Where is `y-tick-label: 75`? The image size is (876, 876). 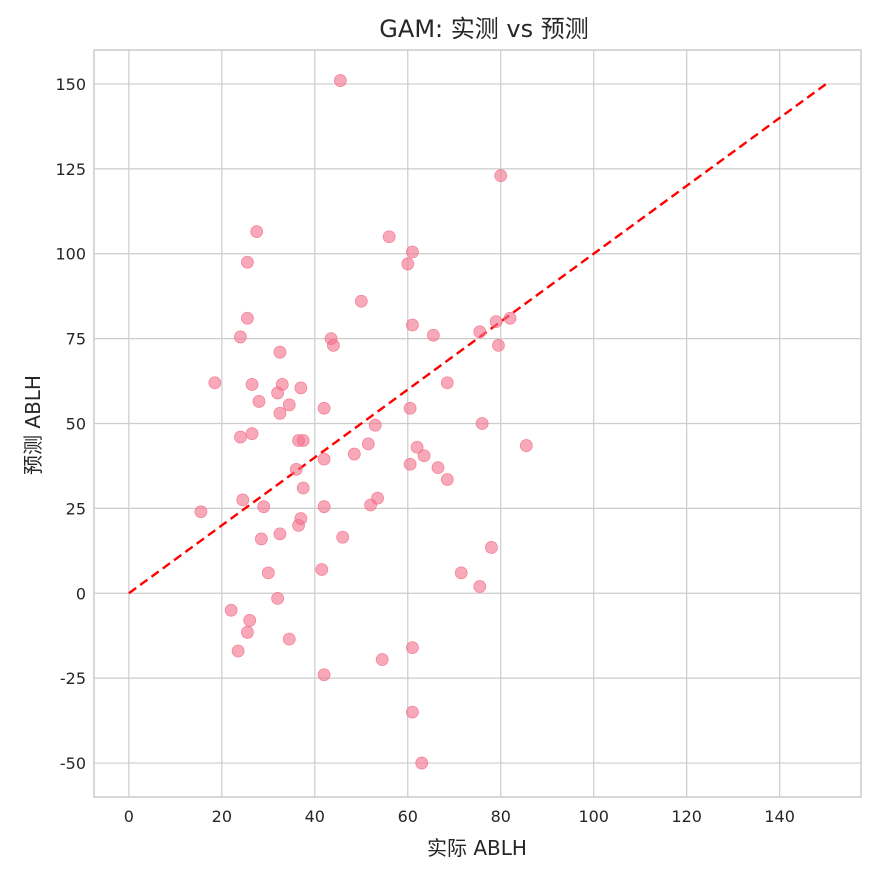 y-tick-label: 75 is located at coordinates (76, 339).